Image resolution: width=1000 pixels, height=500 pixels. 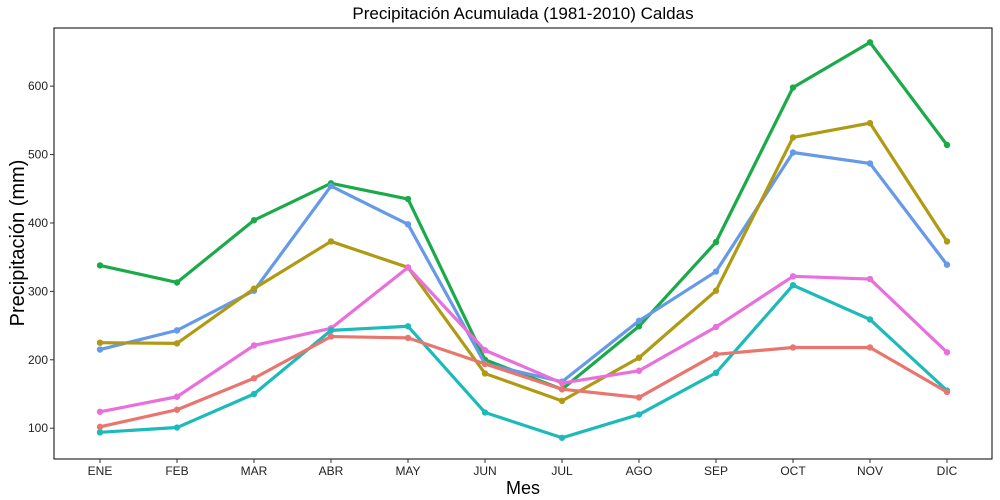 What do you see at coordinates (484, 471) in the screenshot?
I see `x-tick-label: JUN` at bounding box center [484, 471].